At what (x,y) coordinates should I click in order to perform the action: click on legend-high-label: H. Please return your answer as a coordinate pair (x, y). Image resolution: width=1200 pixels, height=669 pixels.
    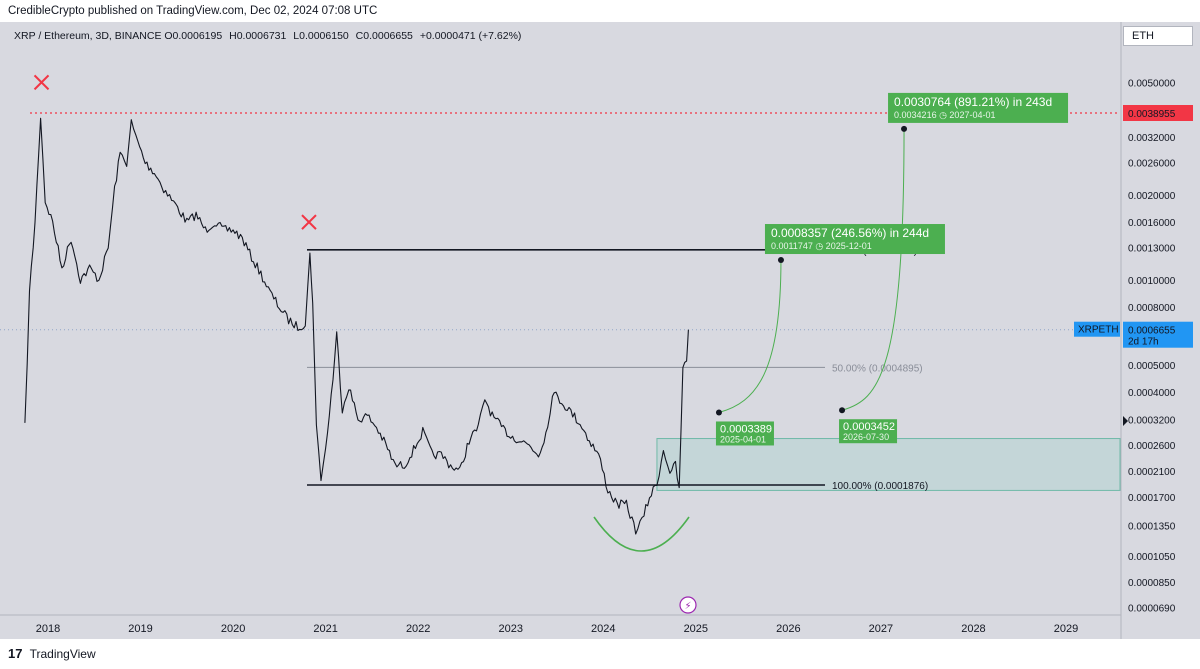
    Looking at the image, I should click on (233, 36).